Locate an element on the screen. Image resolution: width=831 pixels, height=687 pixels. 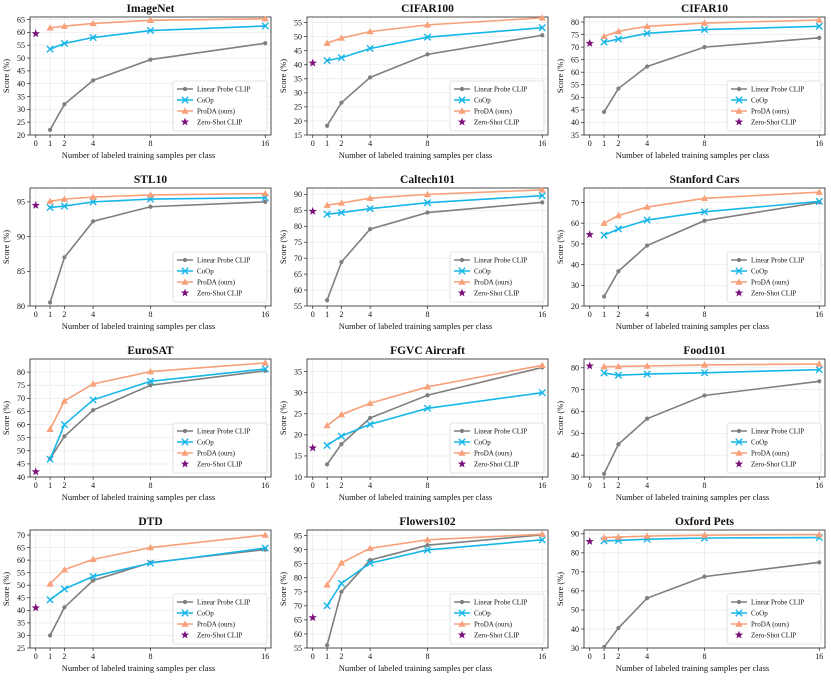
y-tick-label: 25 is located at coordinates (21, 122).